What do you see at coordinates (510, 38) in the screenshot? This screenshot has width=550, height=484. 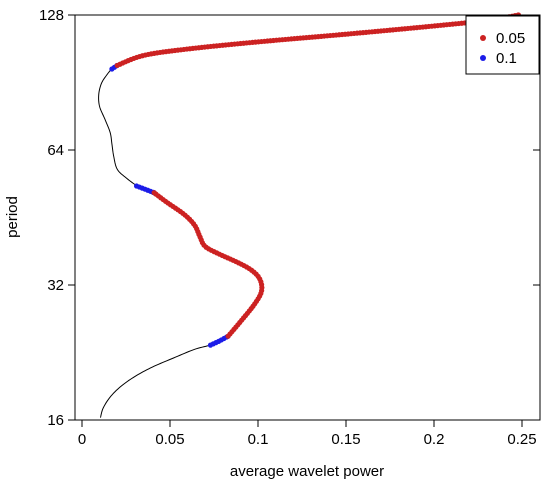 I see `legend-label-0.05: 0.05` at bounding box center [510, 38].